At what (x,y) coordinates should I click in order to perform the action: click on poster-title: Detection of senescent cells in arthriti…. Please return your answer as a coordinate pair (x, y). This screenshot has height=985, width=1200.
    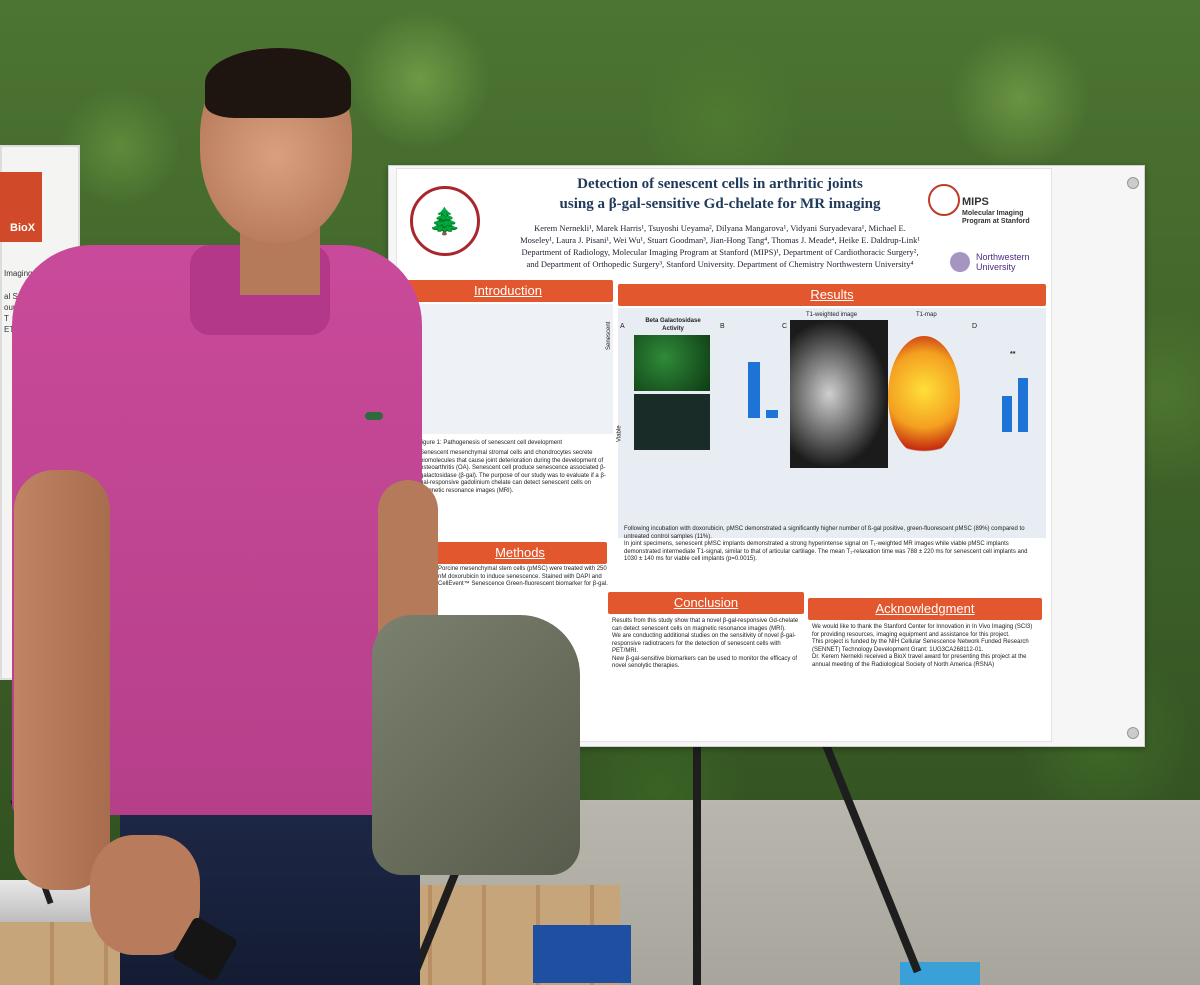
    Looking at the image, I should click on (720, 194).